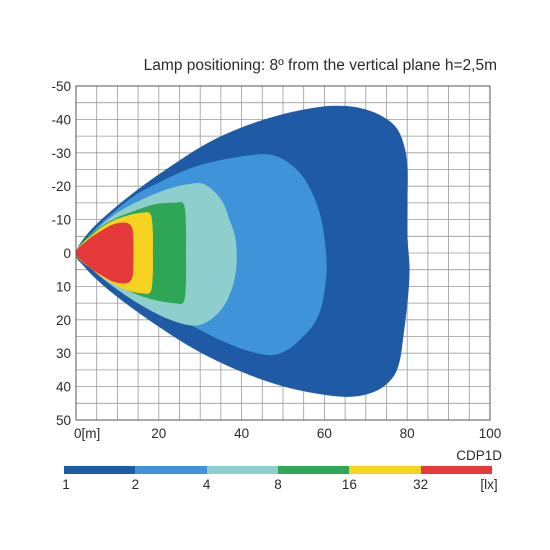 This screenshot has height=550, width=550. I want to click on y-tick-label: 50, so click(63, 420).